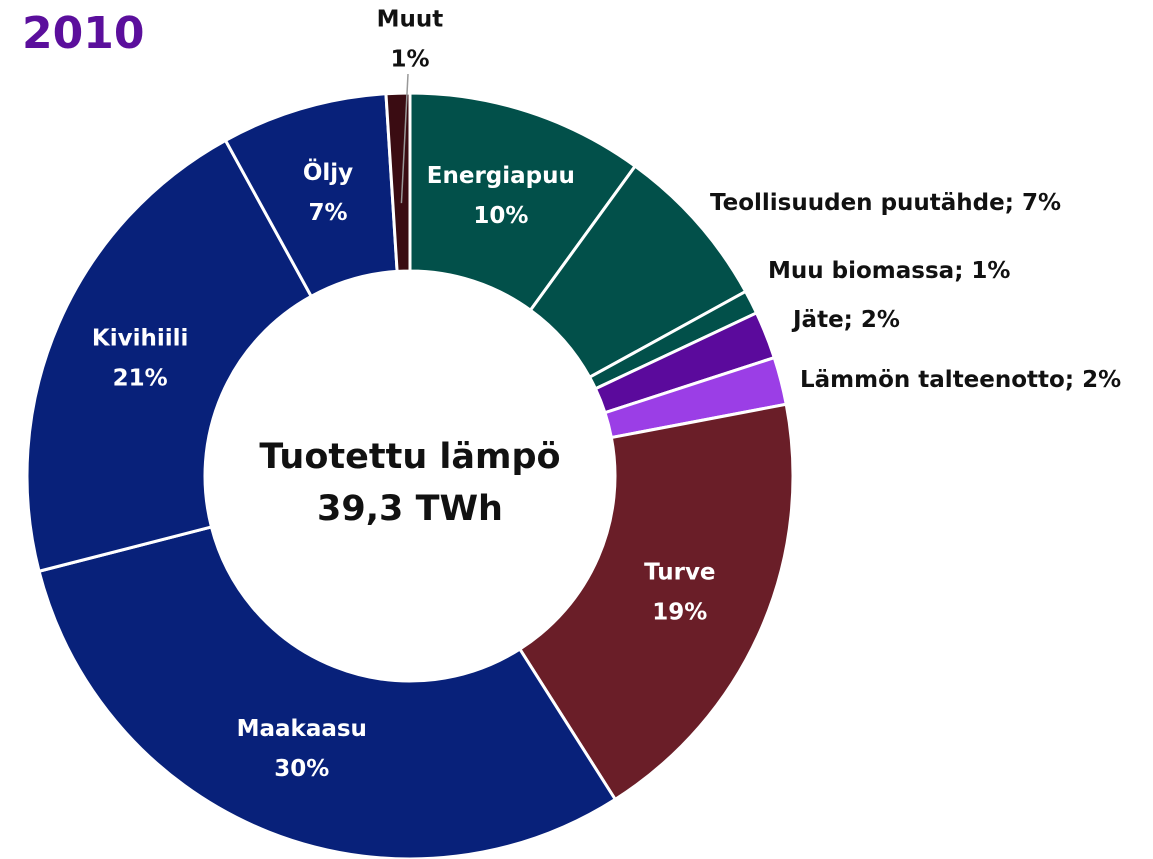 The width and height of the screenshot is (1153, 859). What do you see at coordinates (301, 769) in the screenshot?
I see `value-label: 30%` at bounding box center [301, 769].